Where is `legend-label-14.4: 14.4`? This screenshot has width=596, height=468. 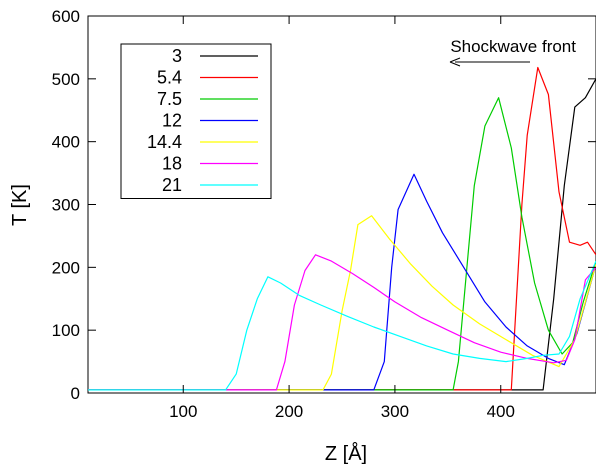 legend-label-14.4: 14.4 is located at coordinates (164, 142).